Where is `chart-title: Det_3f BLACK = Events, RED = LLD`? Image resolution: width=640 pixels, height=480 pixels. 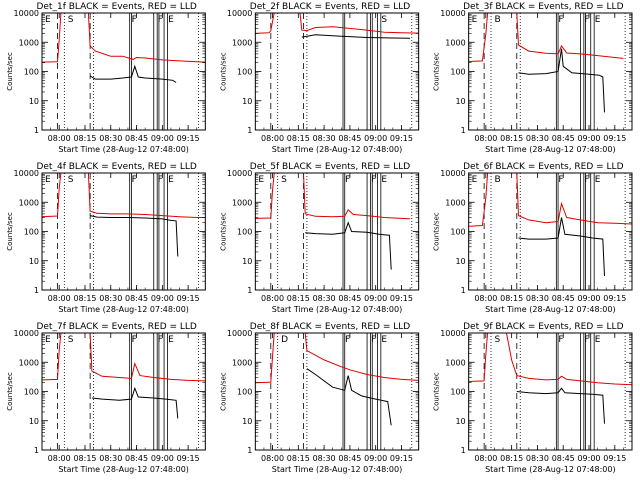
chart-title: Det_3f BLACK = Events, RED = LLD is located at coordinates (543, 7).